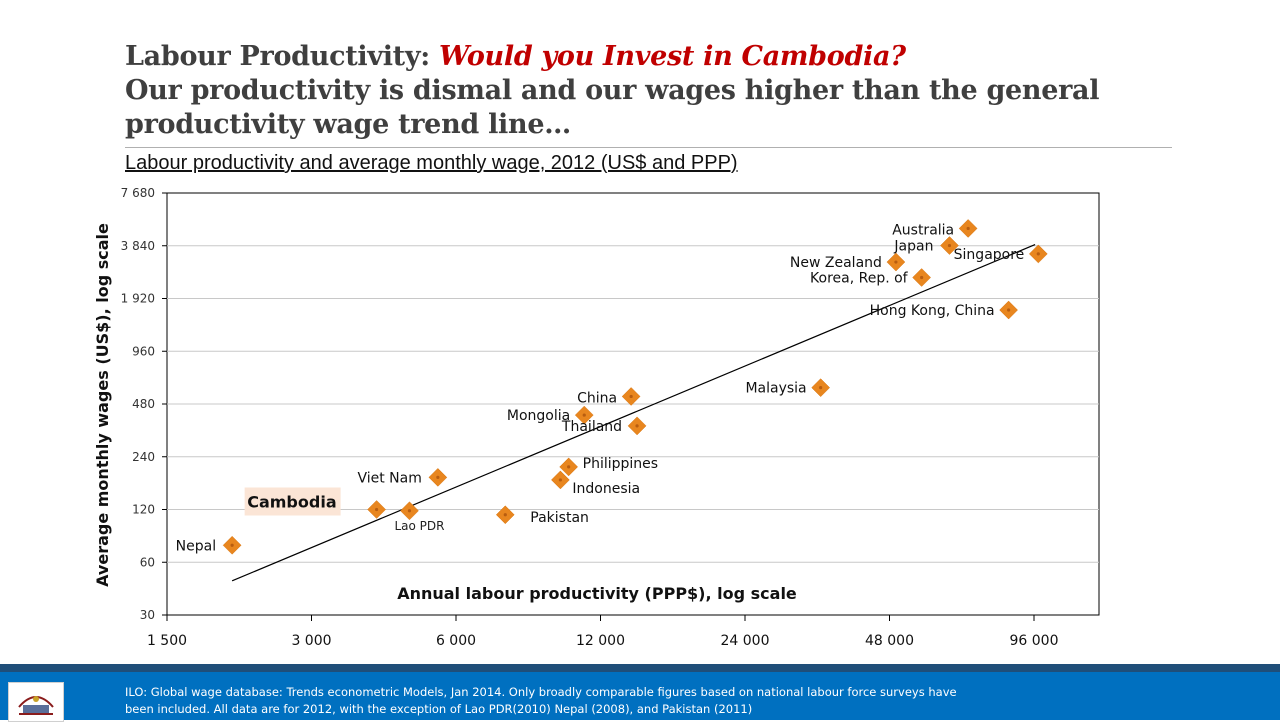 This screenshot has height=726, width=1280. I want to click on marker-center-hong-kong-china, so click(1009, 310).